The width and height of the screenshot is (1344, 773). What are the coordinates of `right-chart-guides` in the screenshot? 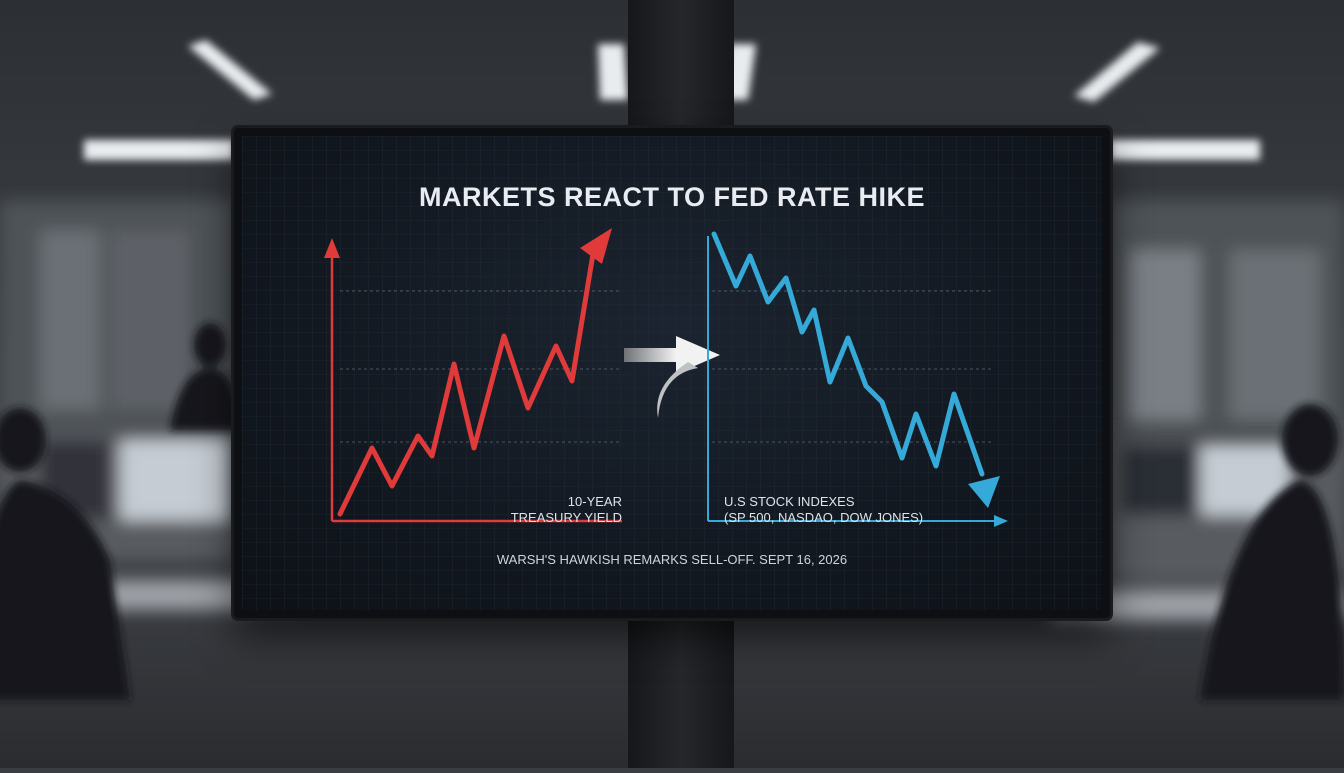 It's located at (852, 366).